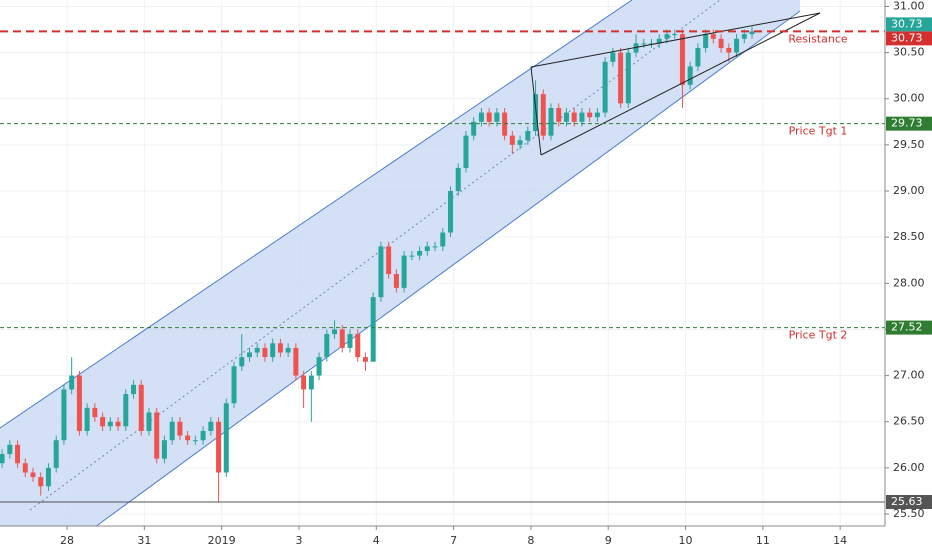  Describe the element at coordinates (909, 236) in the screenshot. I see `y-tick-label: 28.50` at that location.